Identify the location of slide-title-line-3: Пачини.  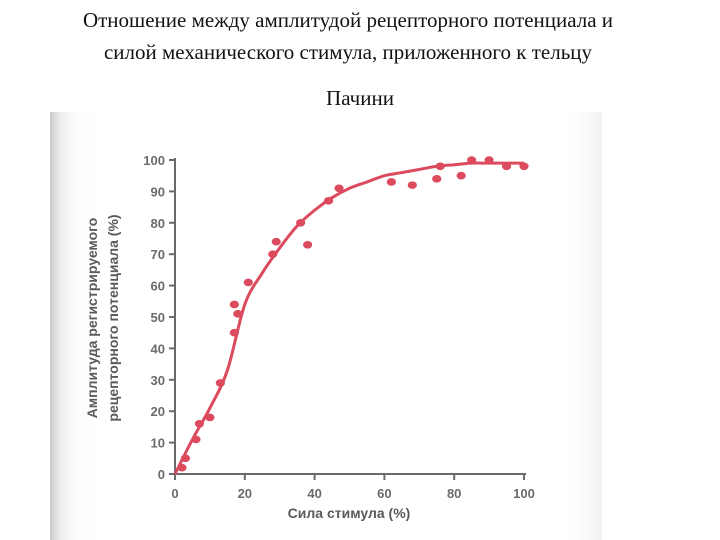
(360, 98).